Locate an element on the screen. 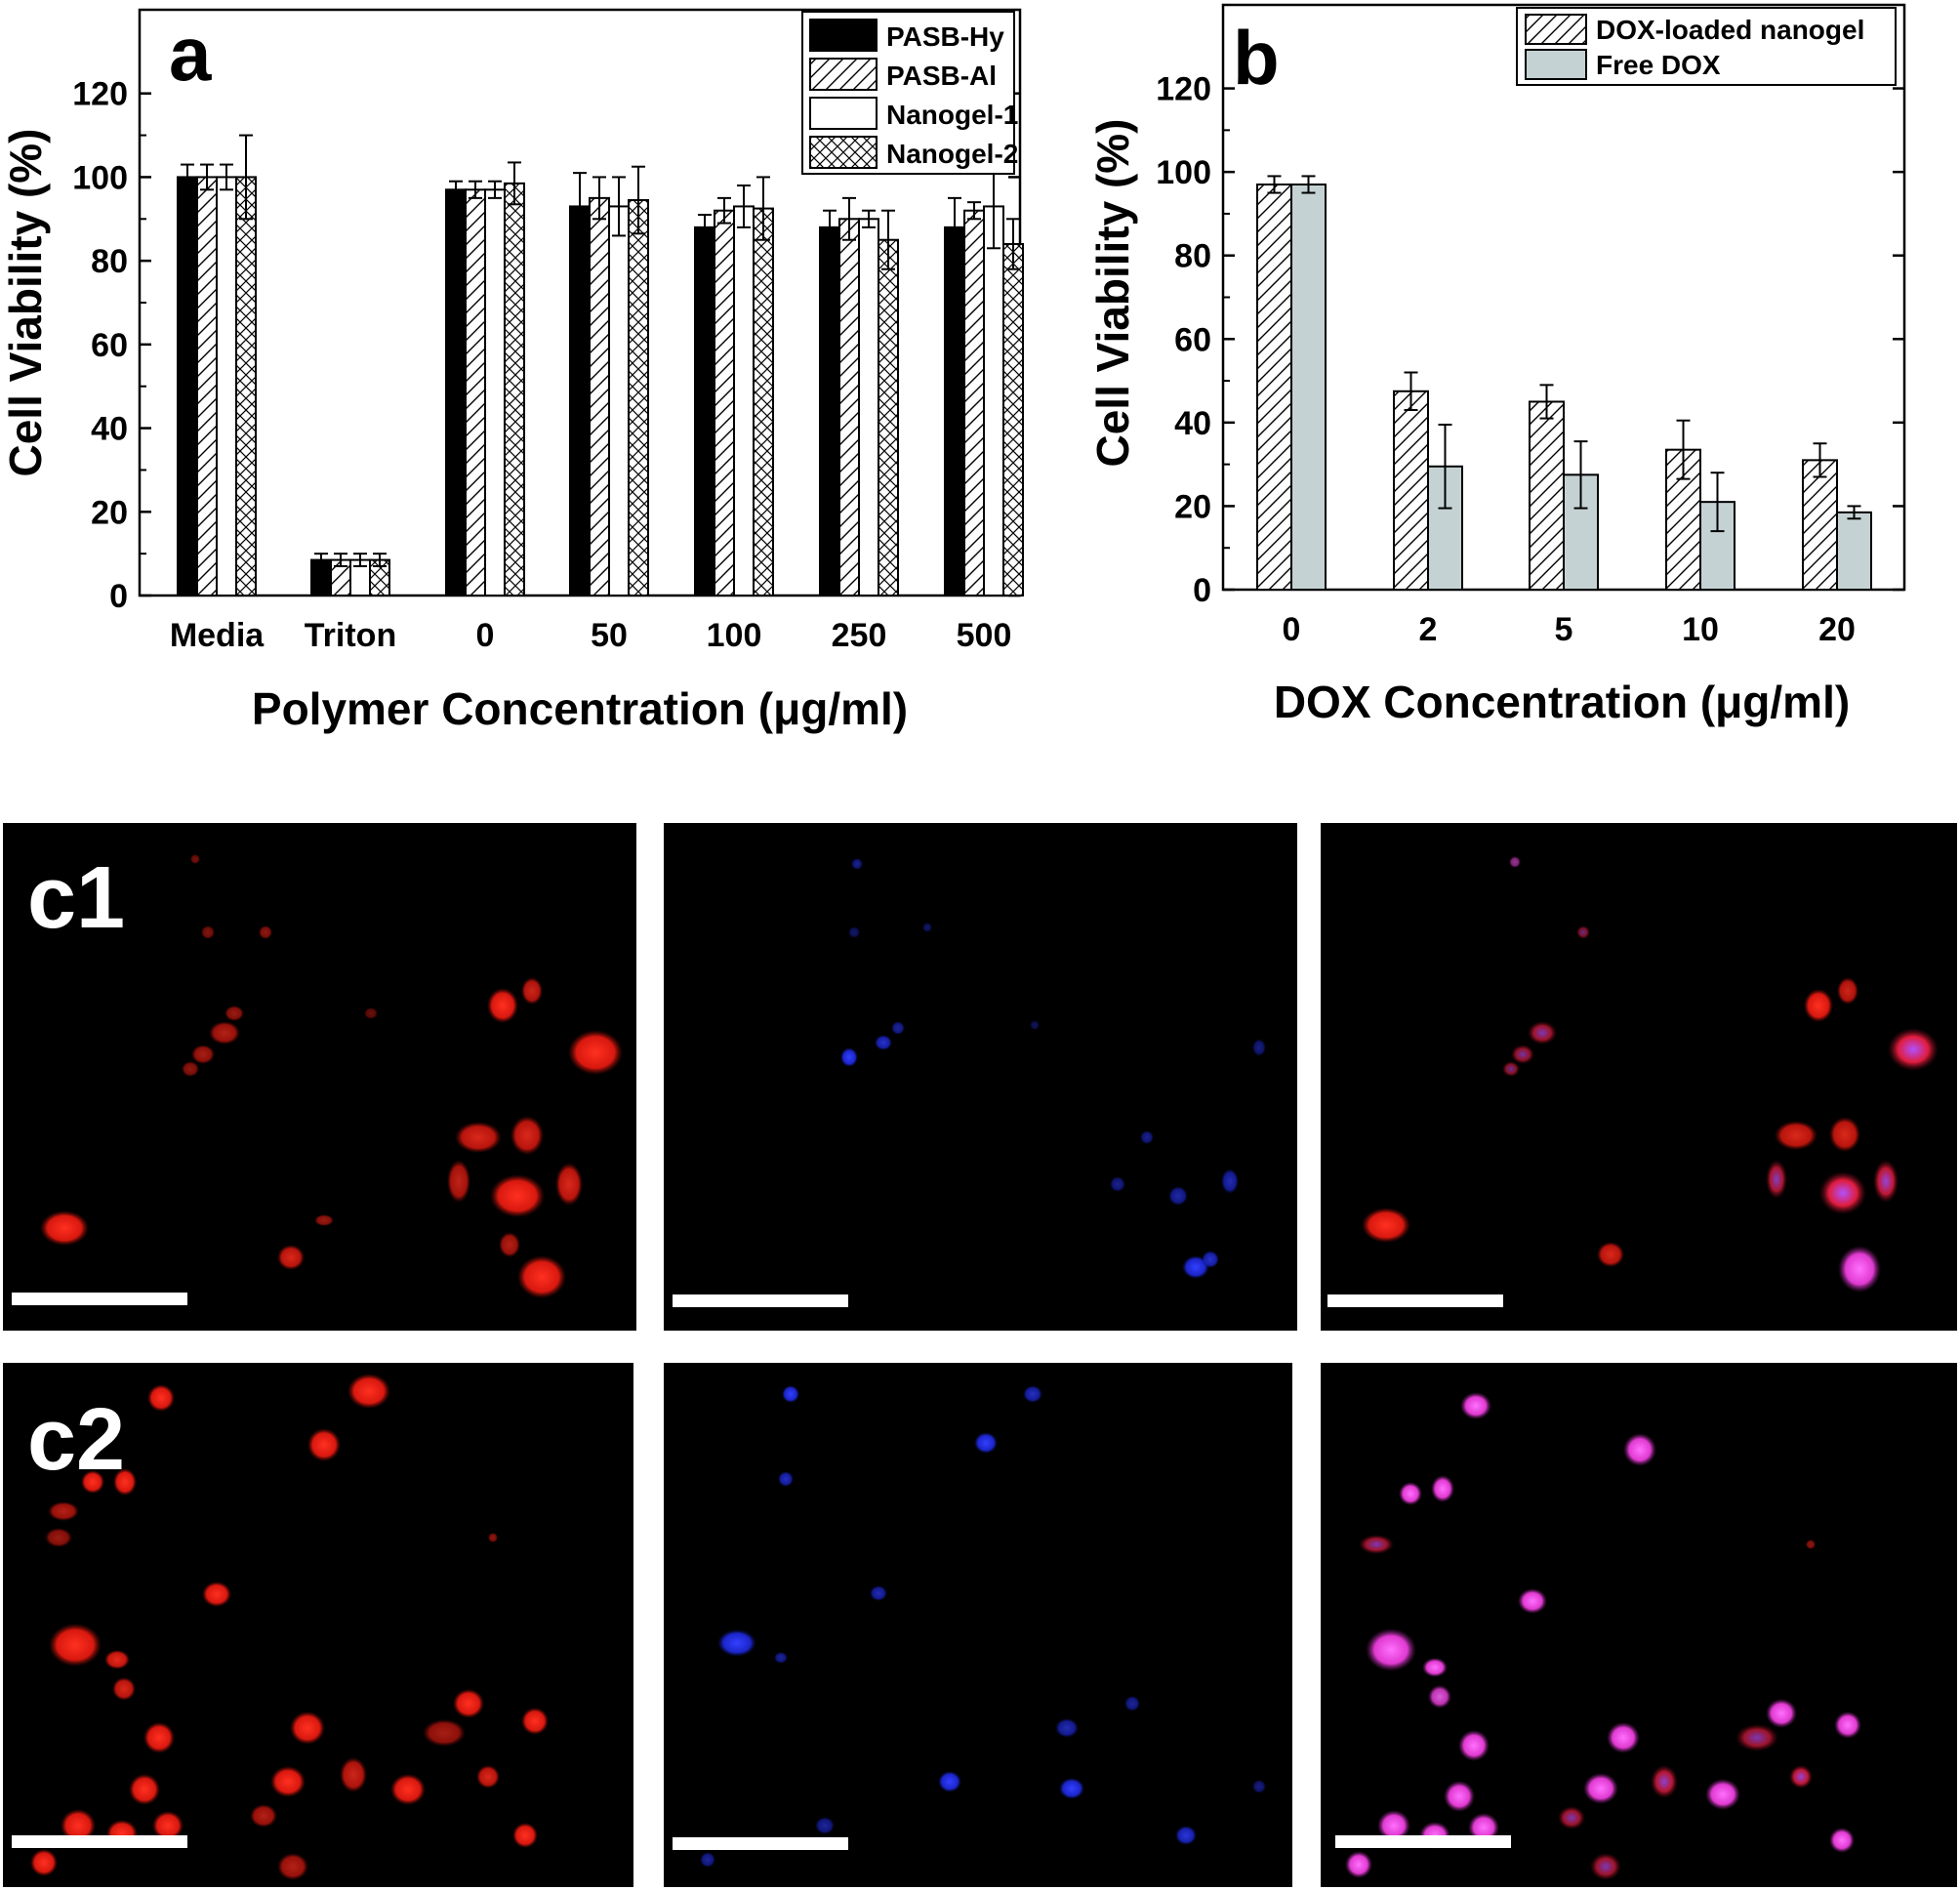 This screenshot has height=1890, width=1960. micrograph-c1-merged is located at coordinates (1639, 1077).